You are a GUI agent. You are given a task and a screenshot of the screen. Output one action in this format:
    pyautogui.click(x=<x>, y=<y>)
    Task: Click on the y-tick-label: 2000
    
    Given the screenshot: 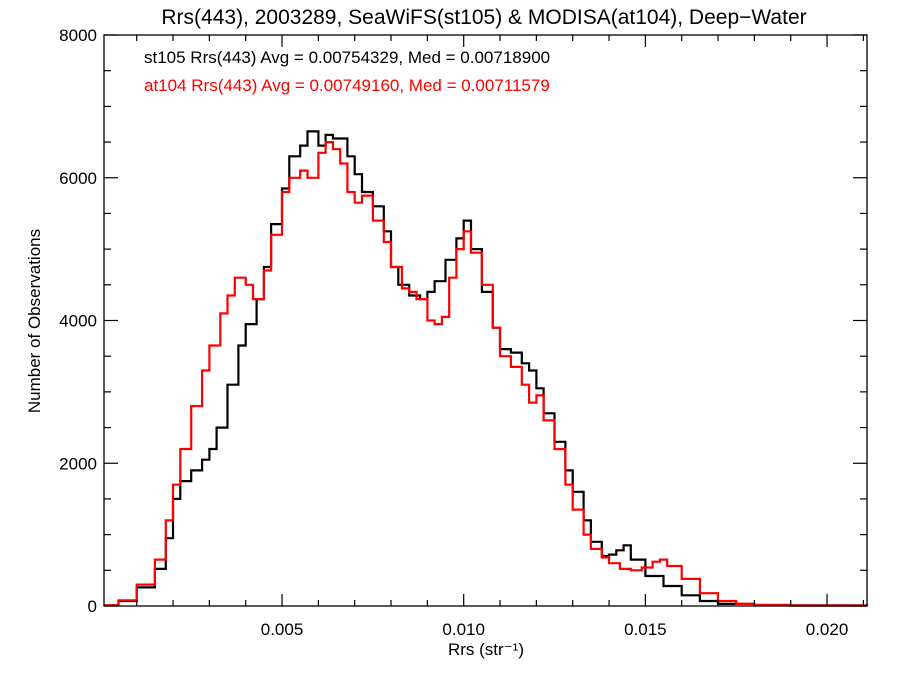 What is the action you would take?
    pyautogui.click(x=78, y=463)
    